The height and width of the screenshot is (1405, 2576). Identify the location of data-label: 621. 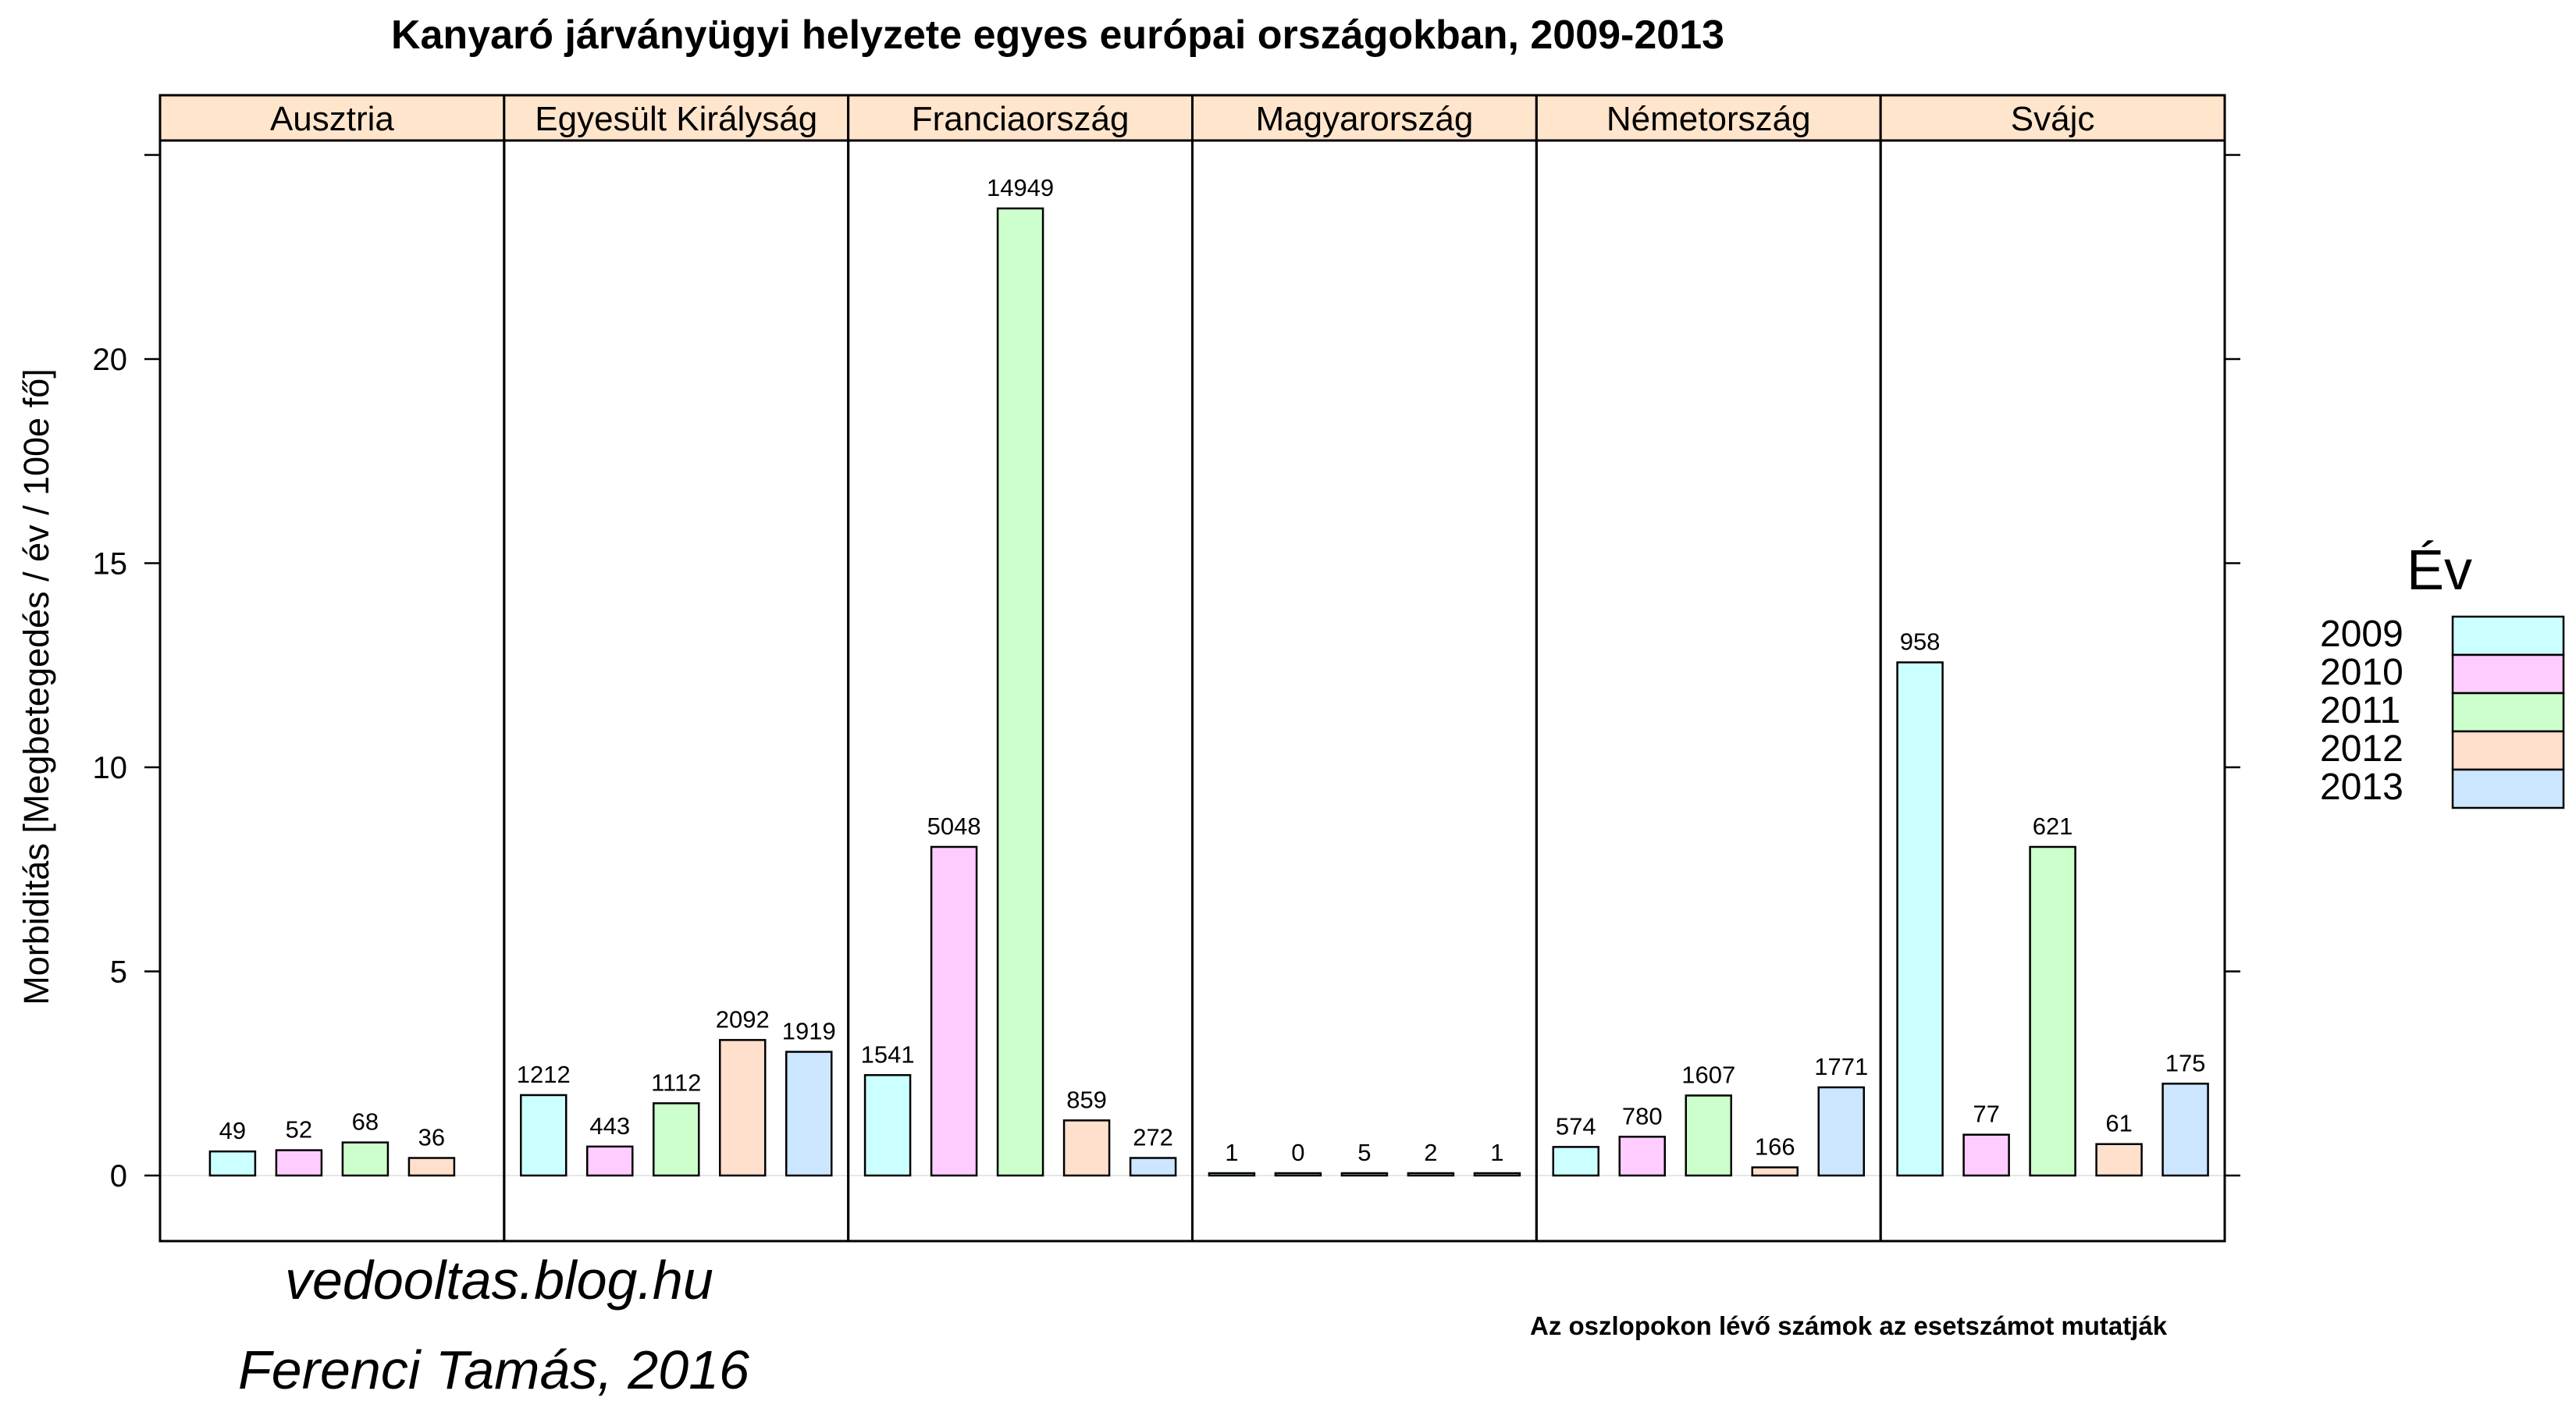
(2053, 826).